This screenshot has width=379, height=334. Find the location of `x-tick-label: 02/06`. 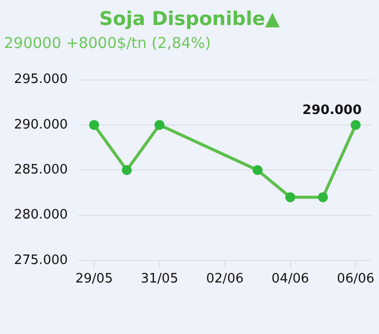

x-tick-label: 02/06 is located at coordinates (225, 279).